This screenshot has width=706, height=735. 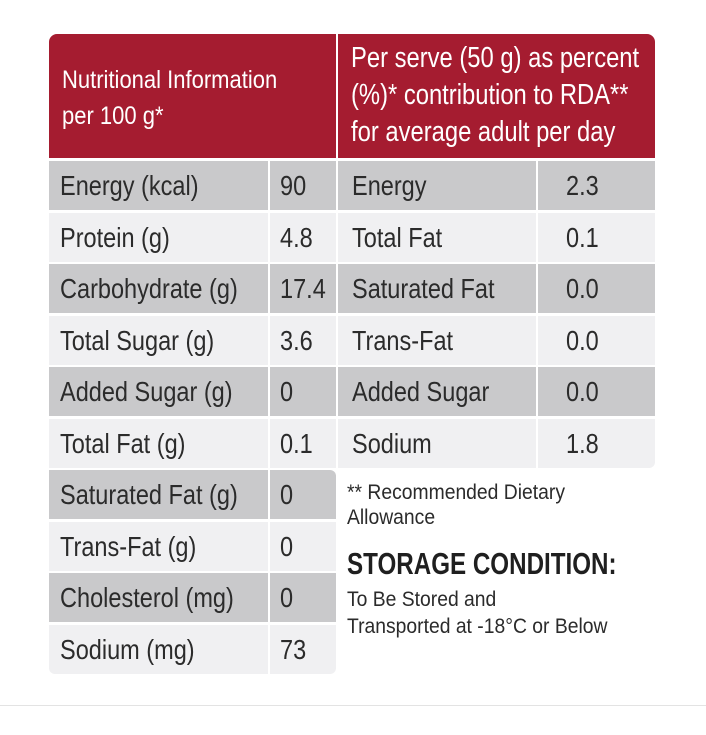 What do you see at coordinates (293, 185) in the screenshot?
I see `per100-value-text: 90` at bounding box center [293, 185].